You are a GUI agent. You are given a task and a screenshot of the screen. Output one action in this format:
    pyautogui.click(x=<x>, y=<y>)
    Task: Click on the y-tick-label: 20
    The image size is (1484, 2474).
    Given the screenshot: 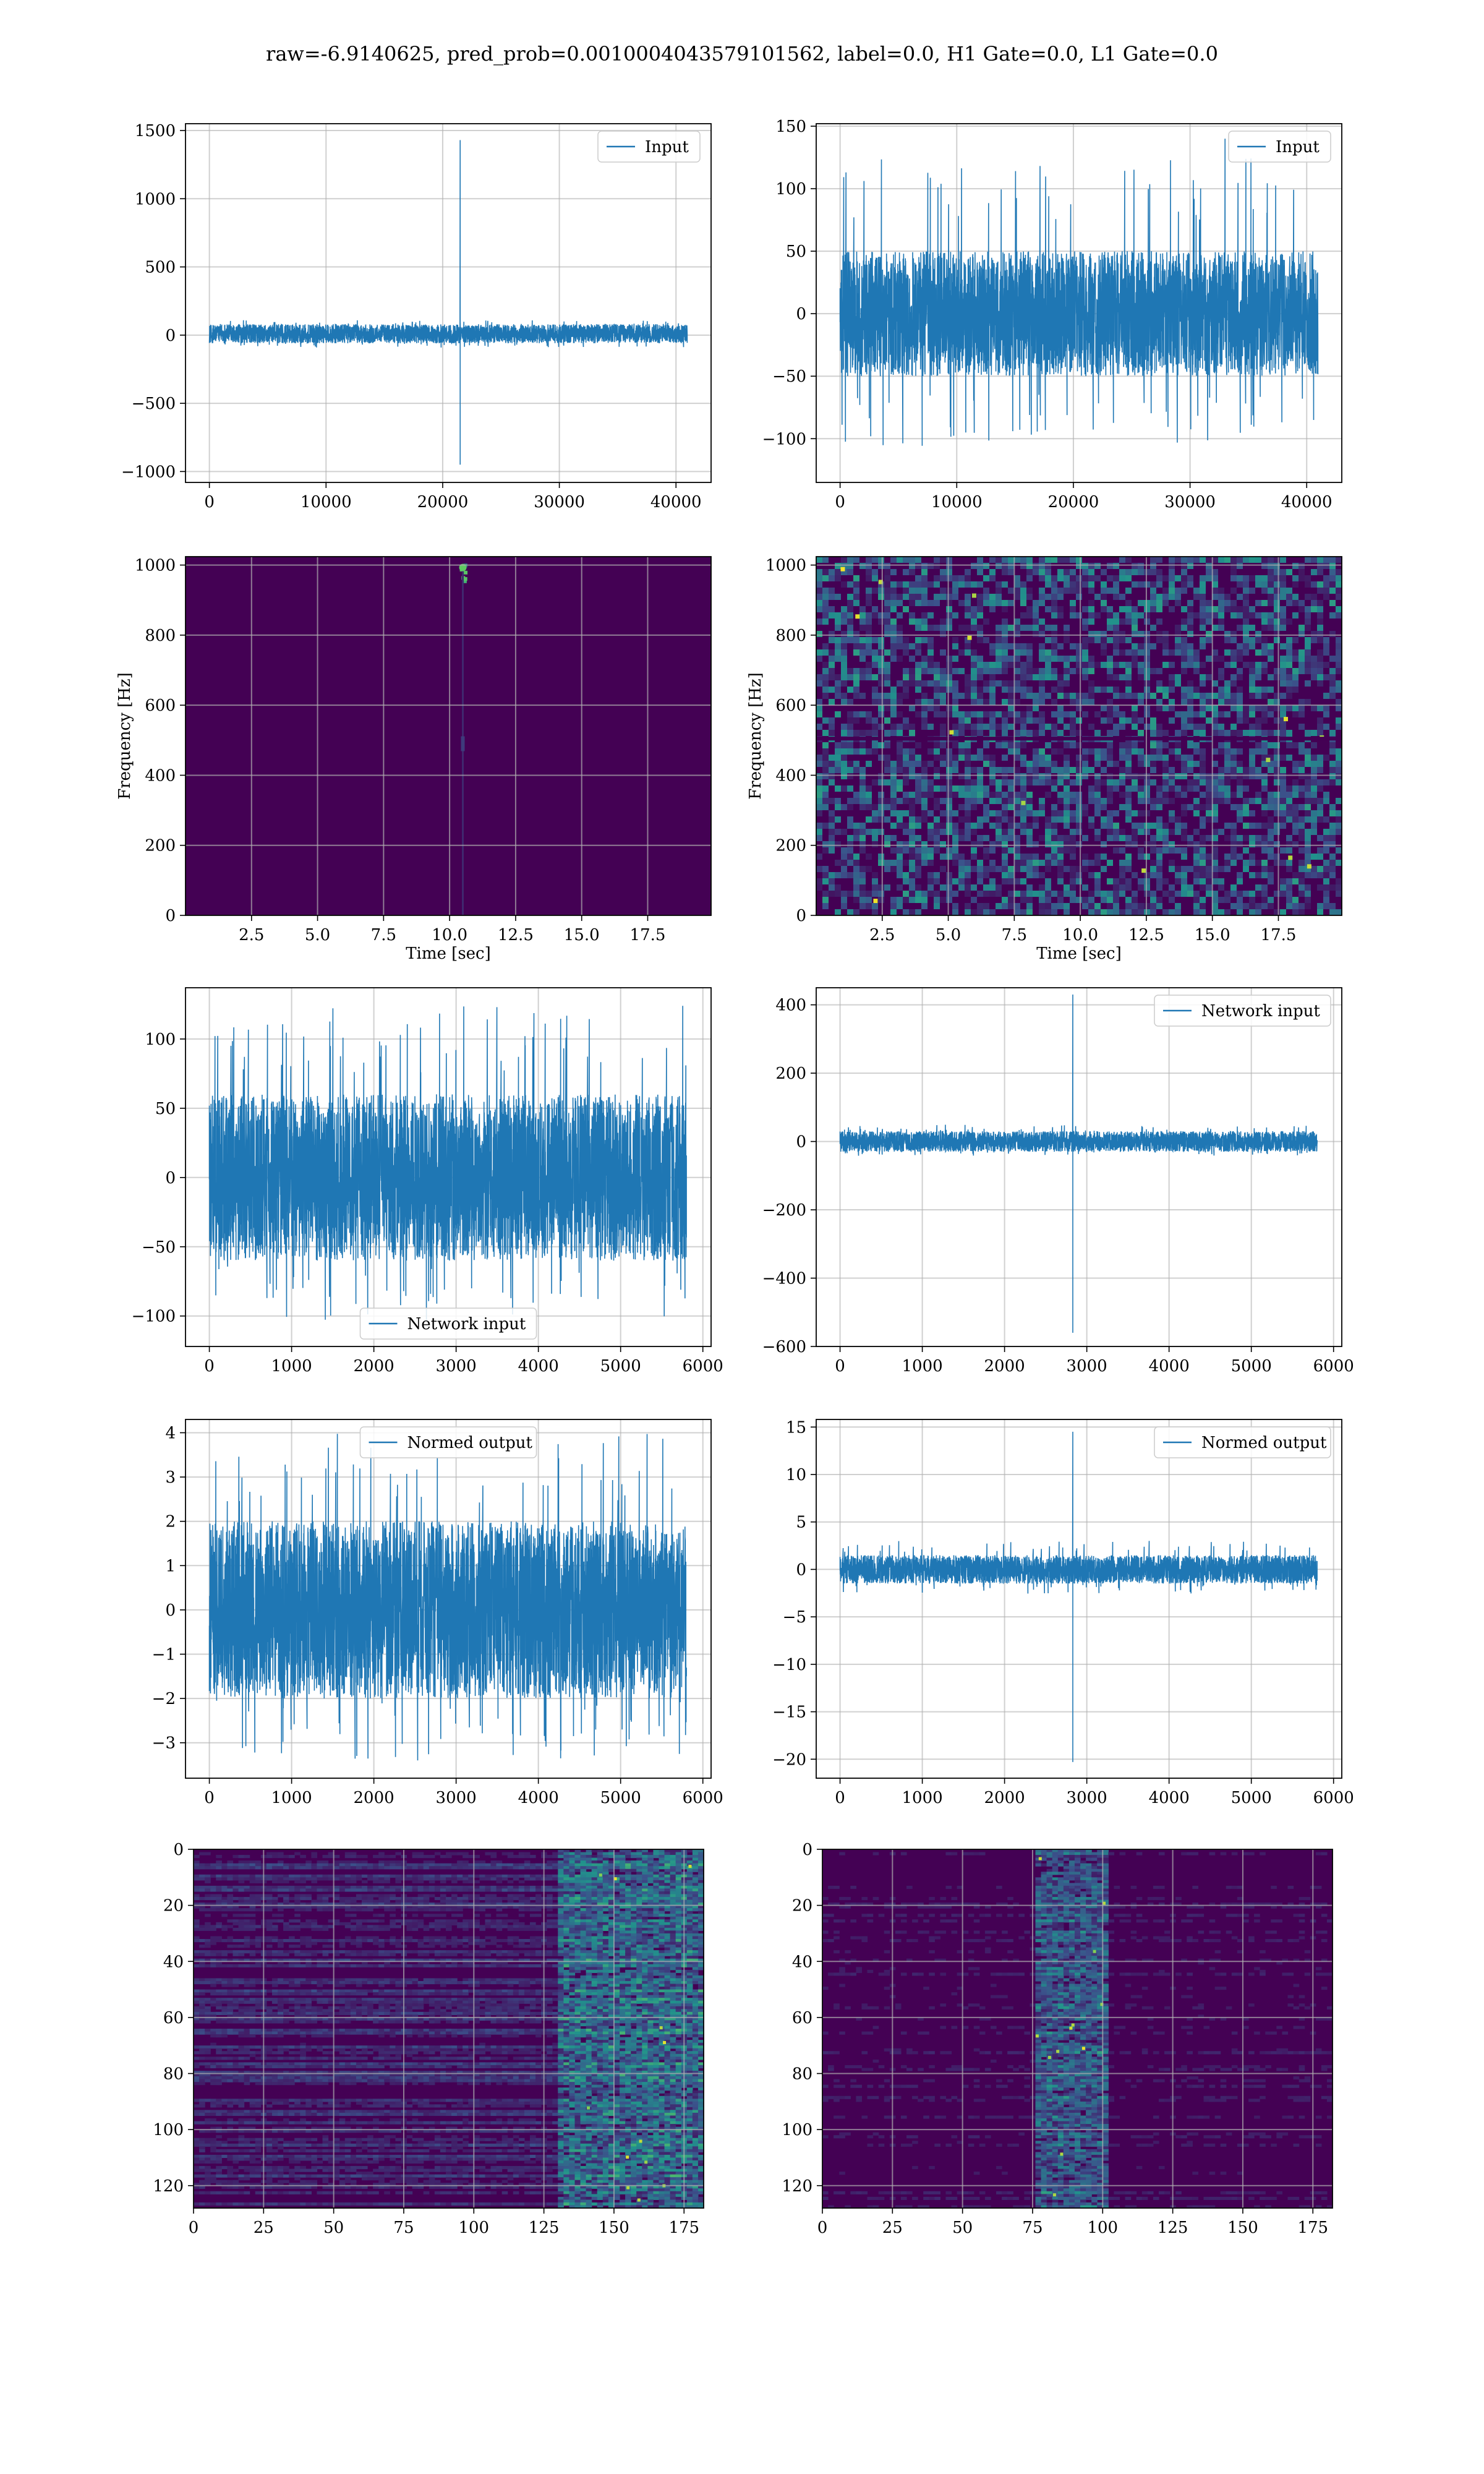 What is the action you would take?
    pyautogui.click(x=173, y=1906)
    